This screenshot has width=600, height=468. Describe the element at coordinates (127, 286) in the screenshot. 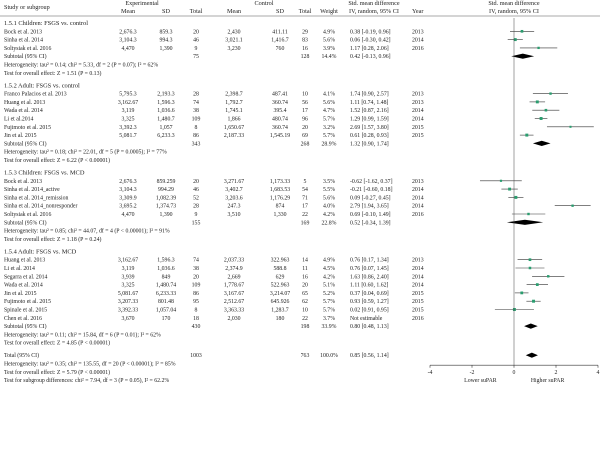

I see `exp-mean-cell: 3,325` at that location.